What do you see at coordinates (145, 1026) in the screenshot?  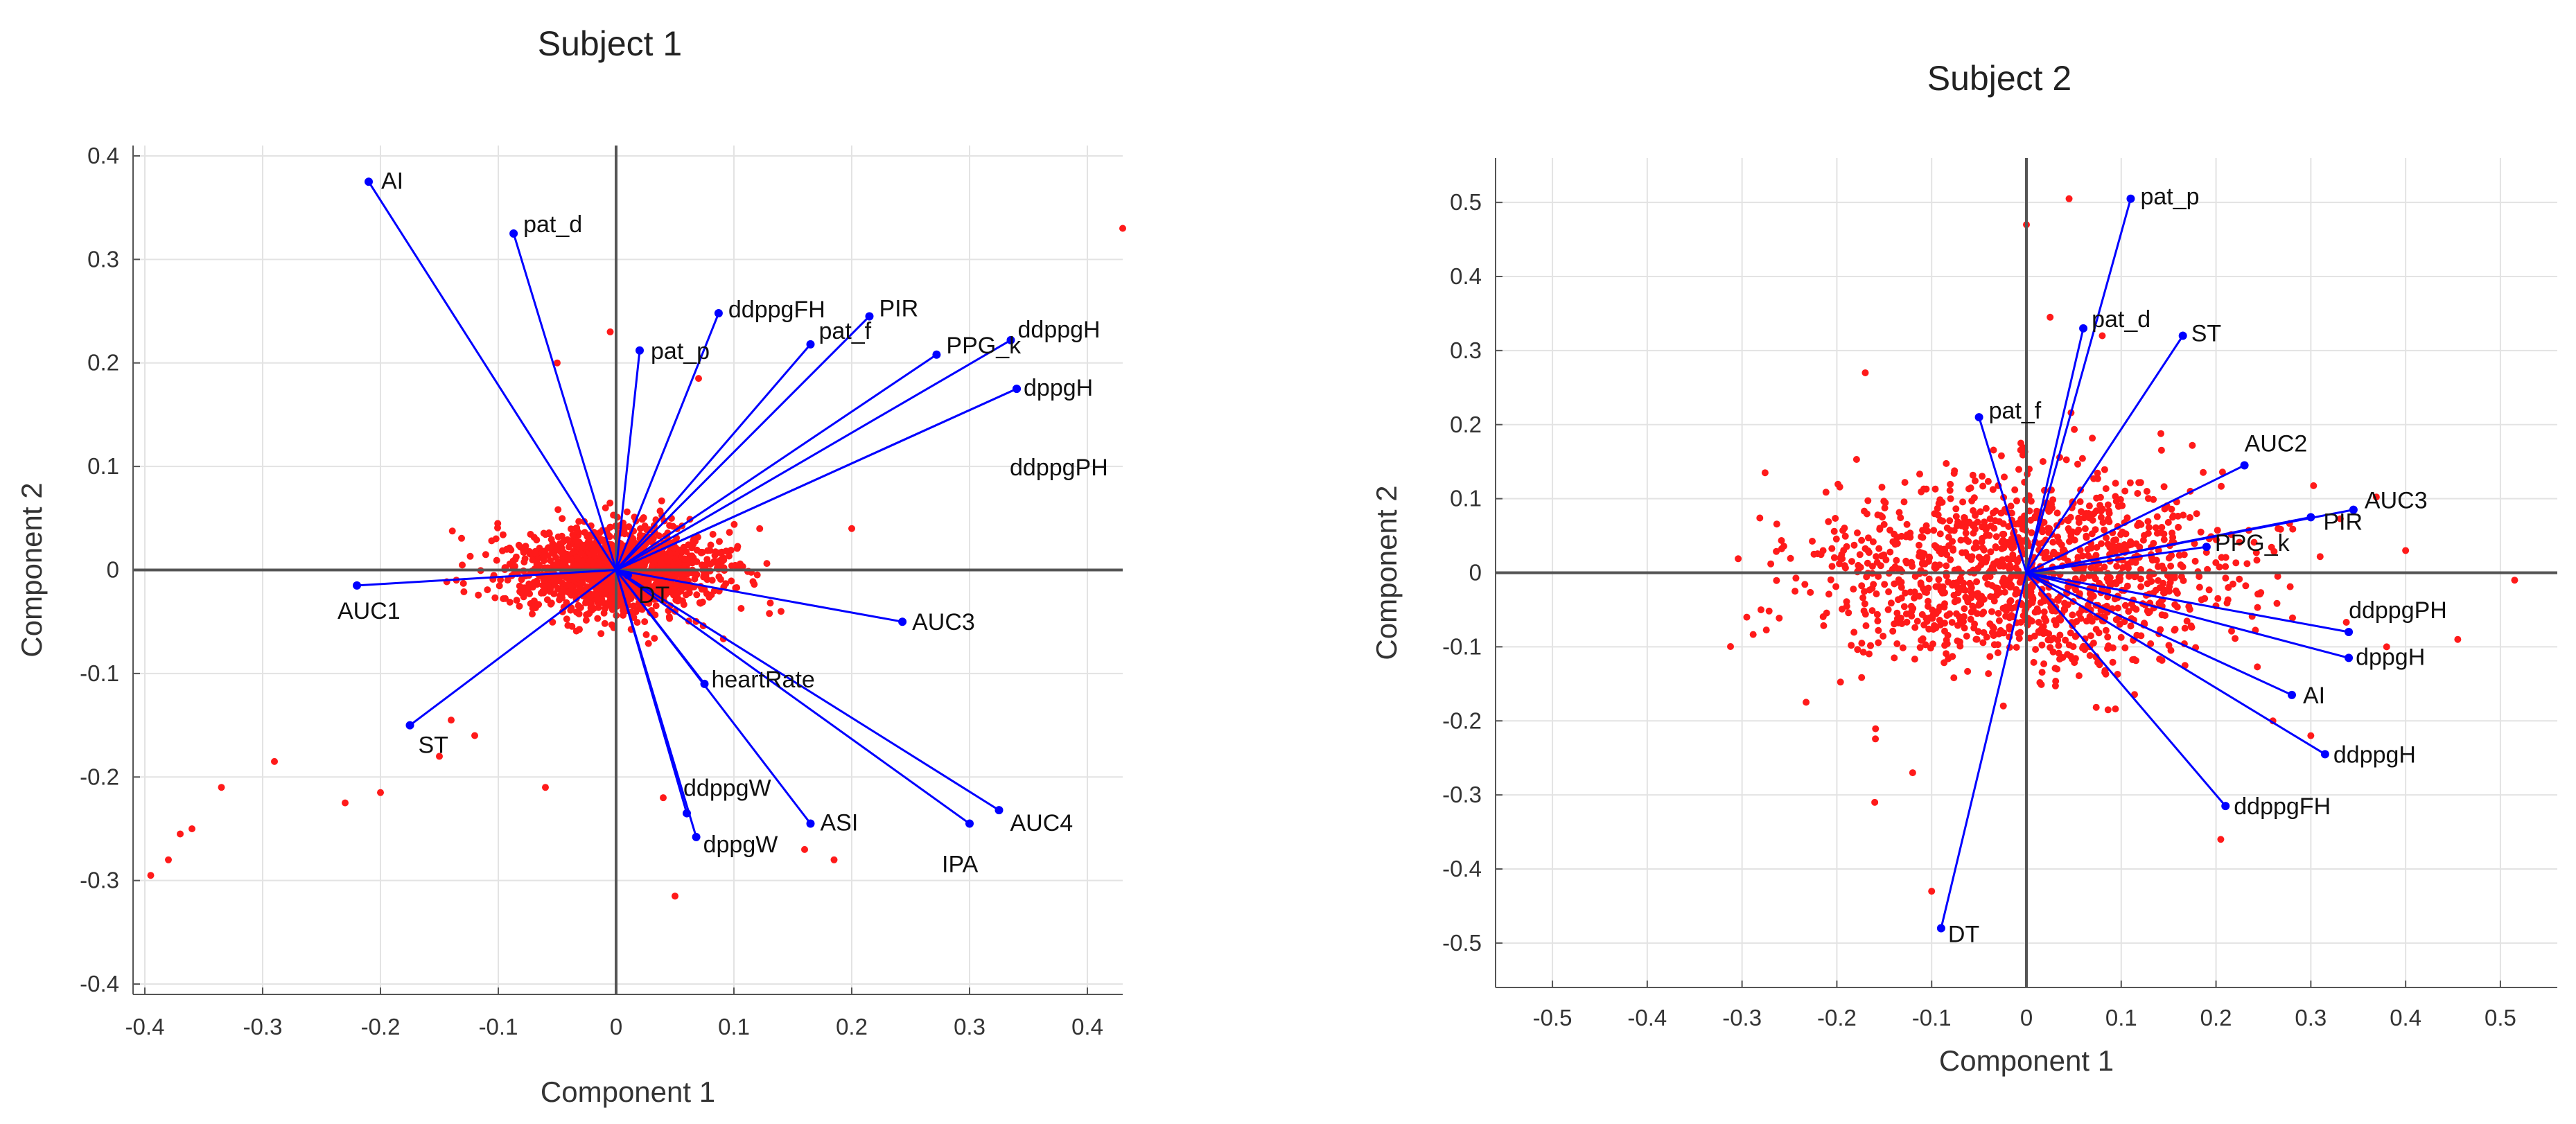 I see `x-tick-label: -0.4` at bounding box center [145, 1026].